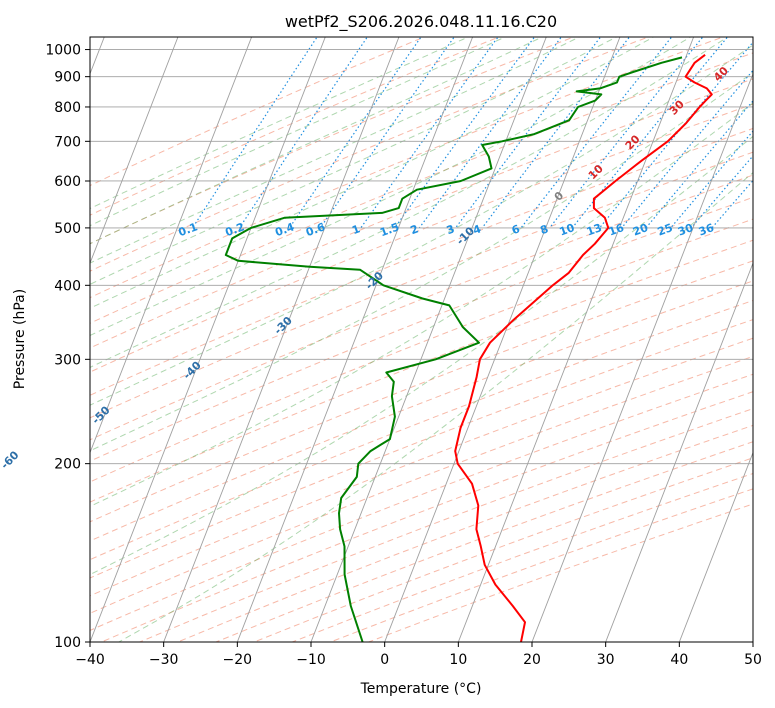 The image size is (775, 708). Describe the element at coordinates (567, 230) in the screenshot. I see `mixing-ratio-label: 10` at that location.